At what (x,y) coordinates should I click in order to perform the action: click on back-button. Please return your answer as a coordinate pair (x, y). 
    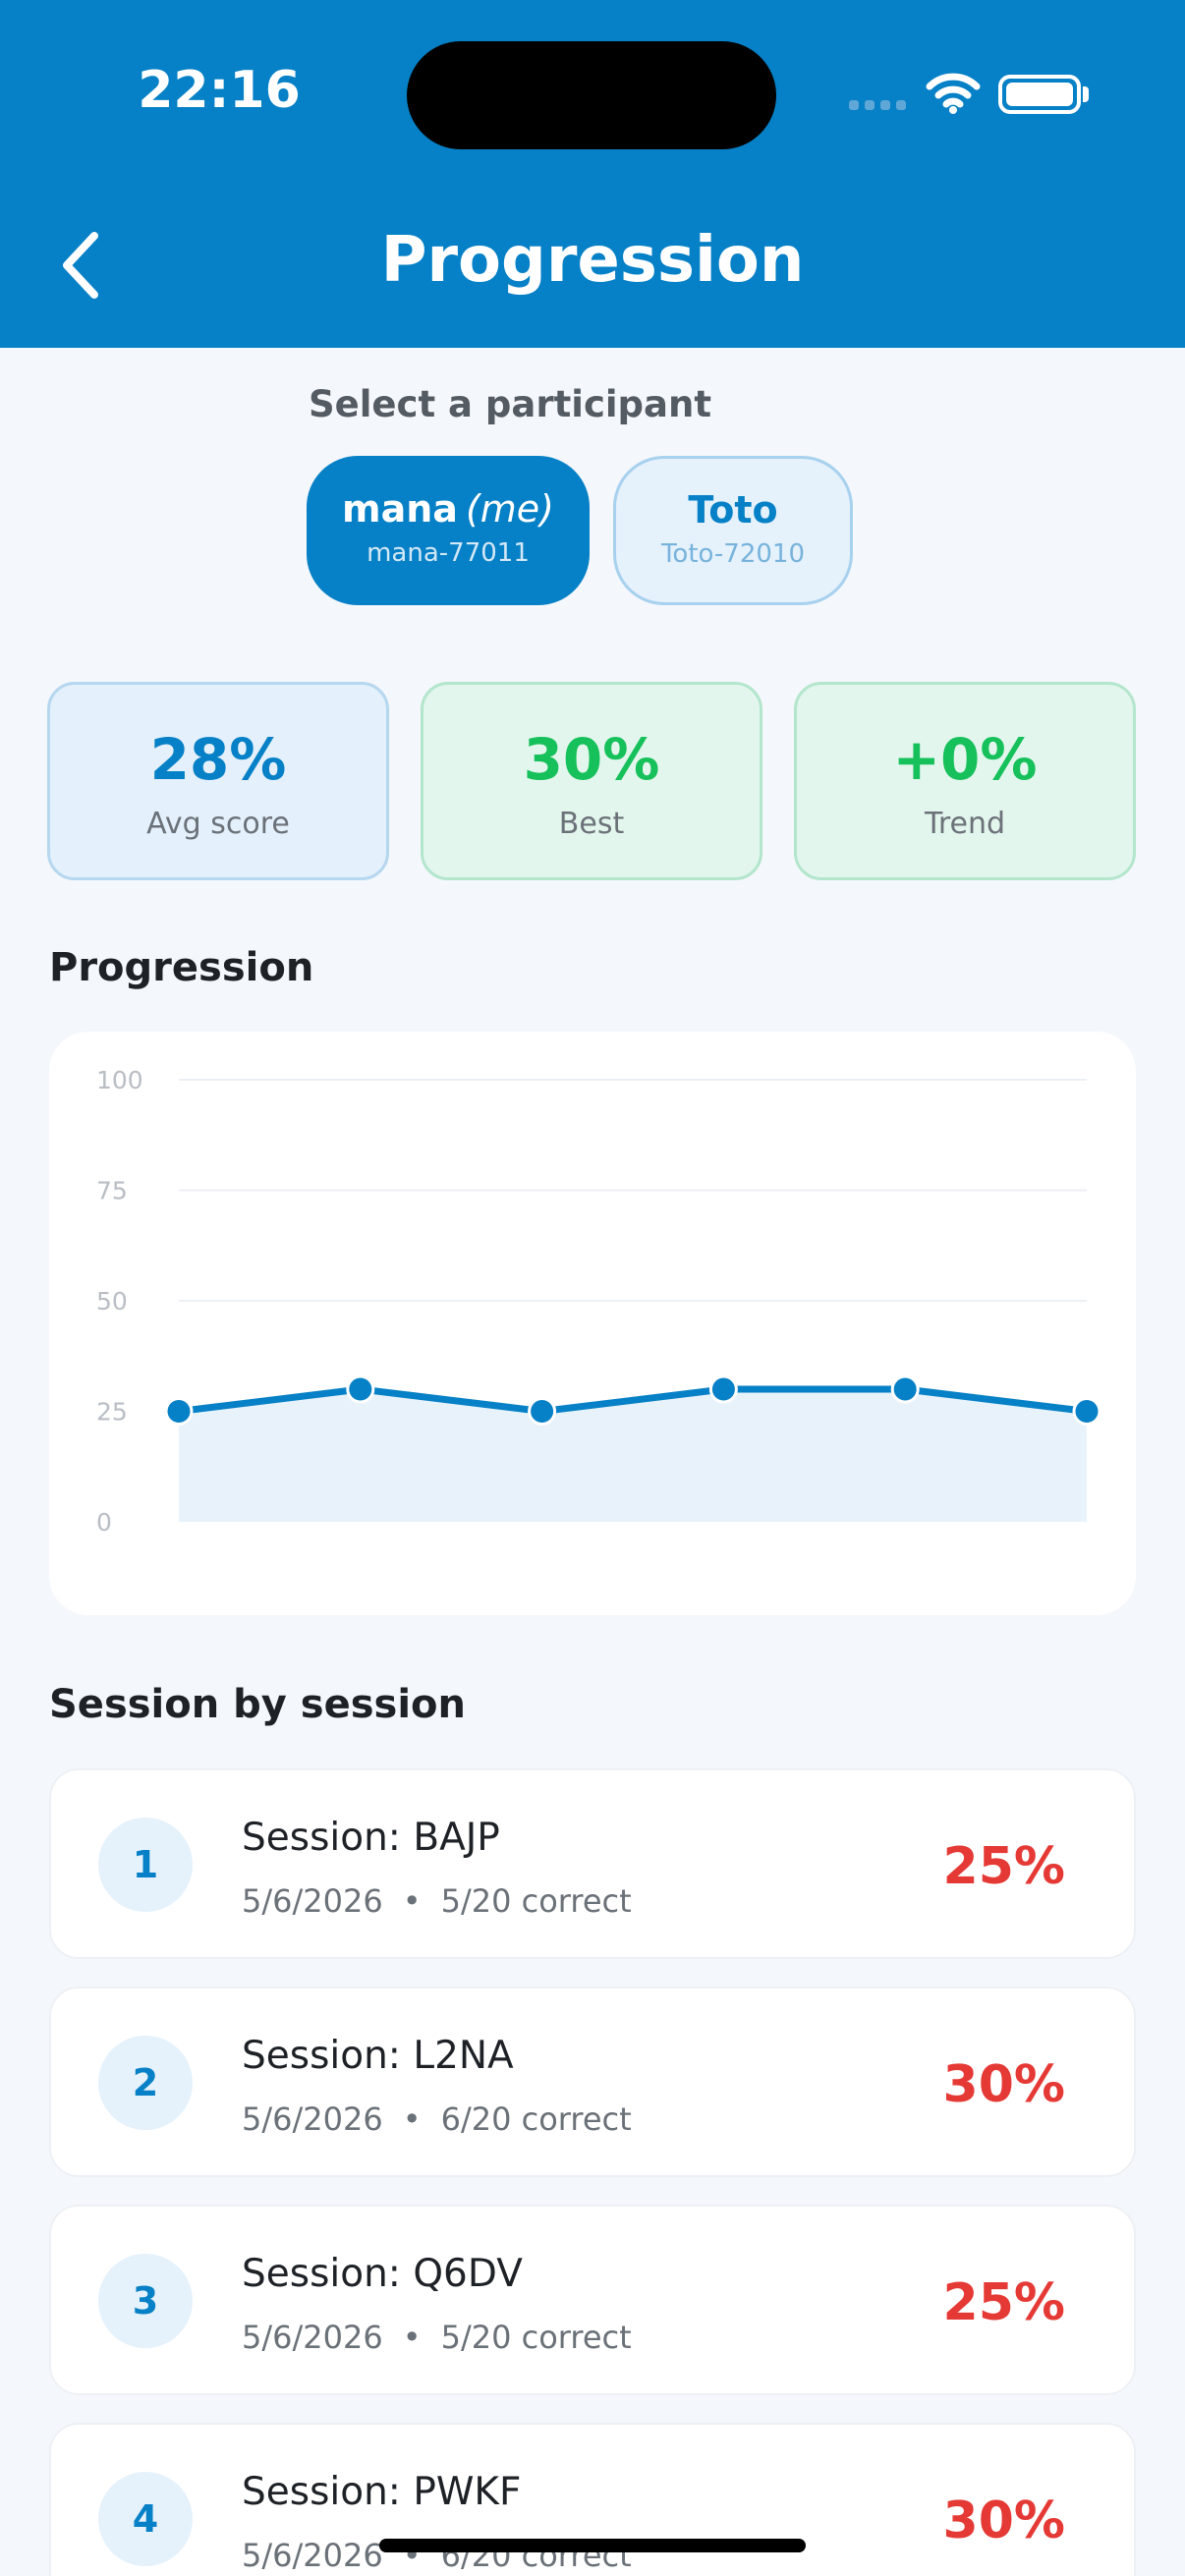
    Looking at the image, I should click on (85, 265).